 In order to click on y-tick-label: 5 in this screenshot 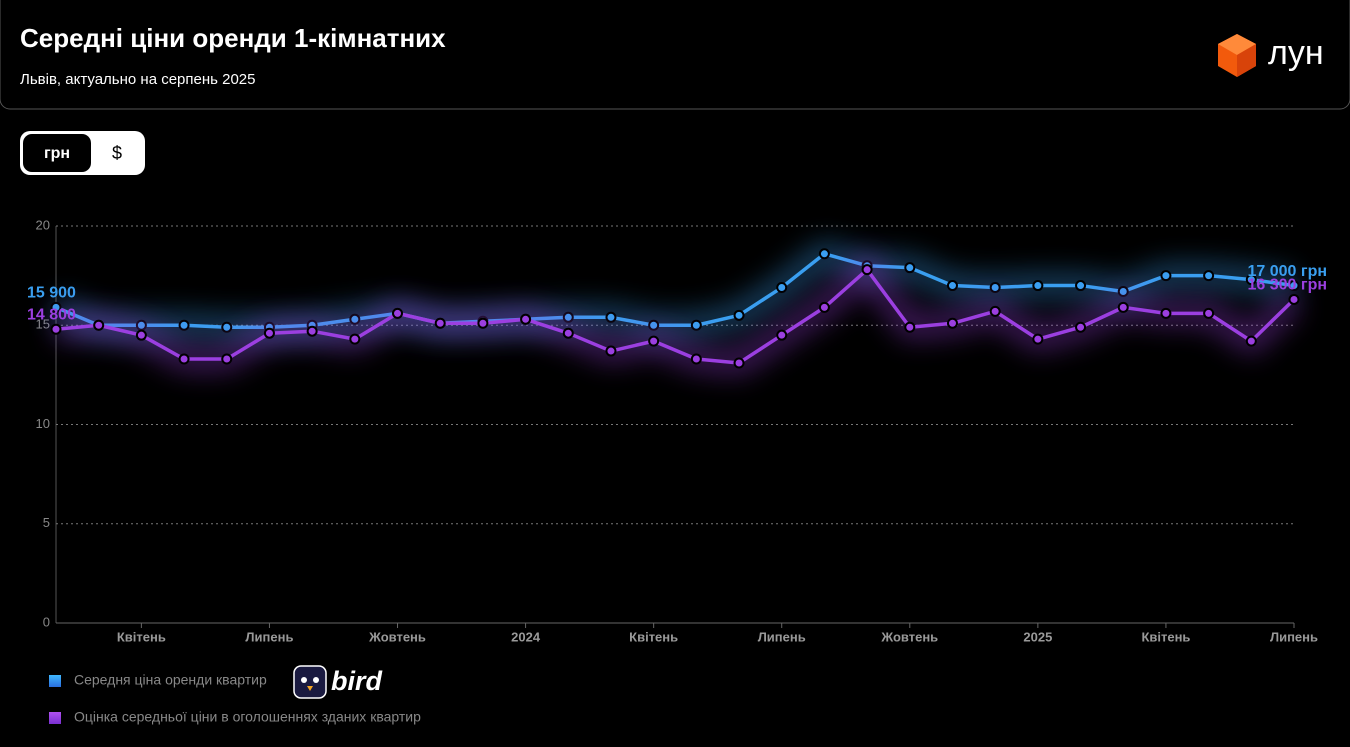, I will do `click(46, 522)`.